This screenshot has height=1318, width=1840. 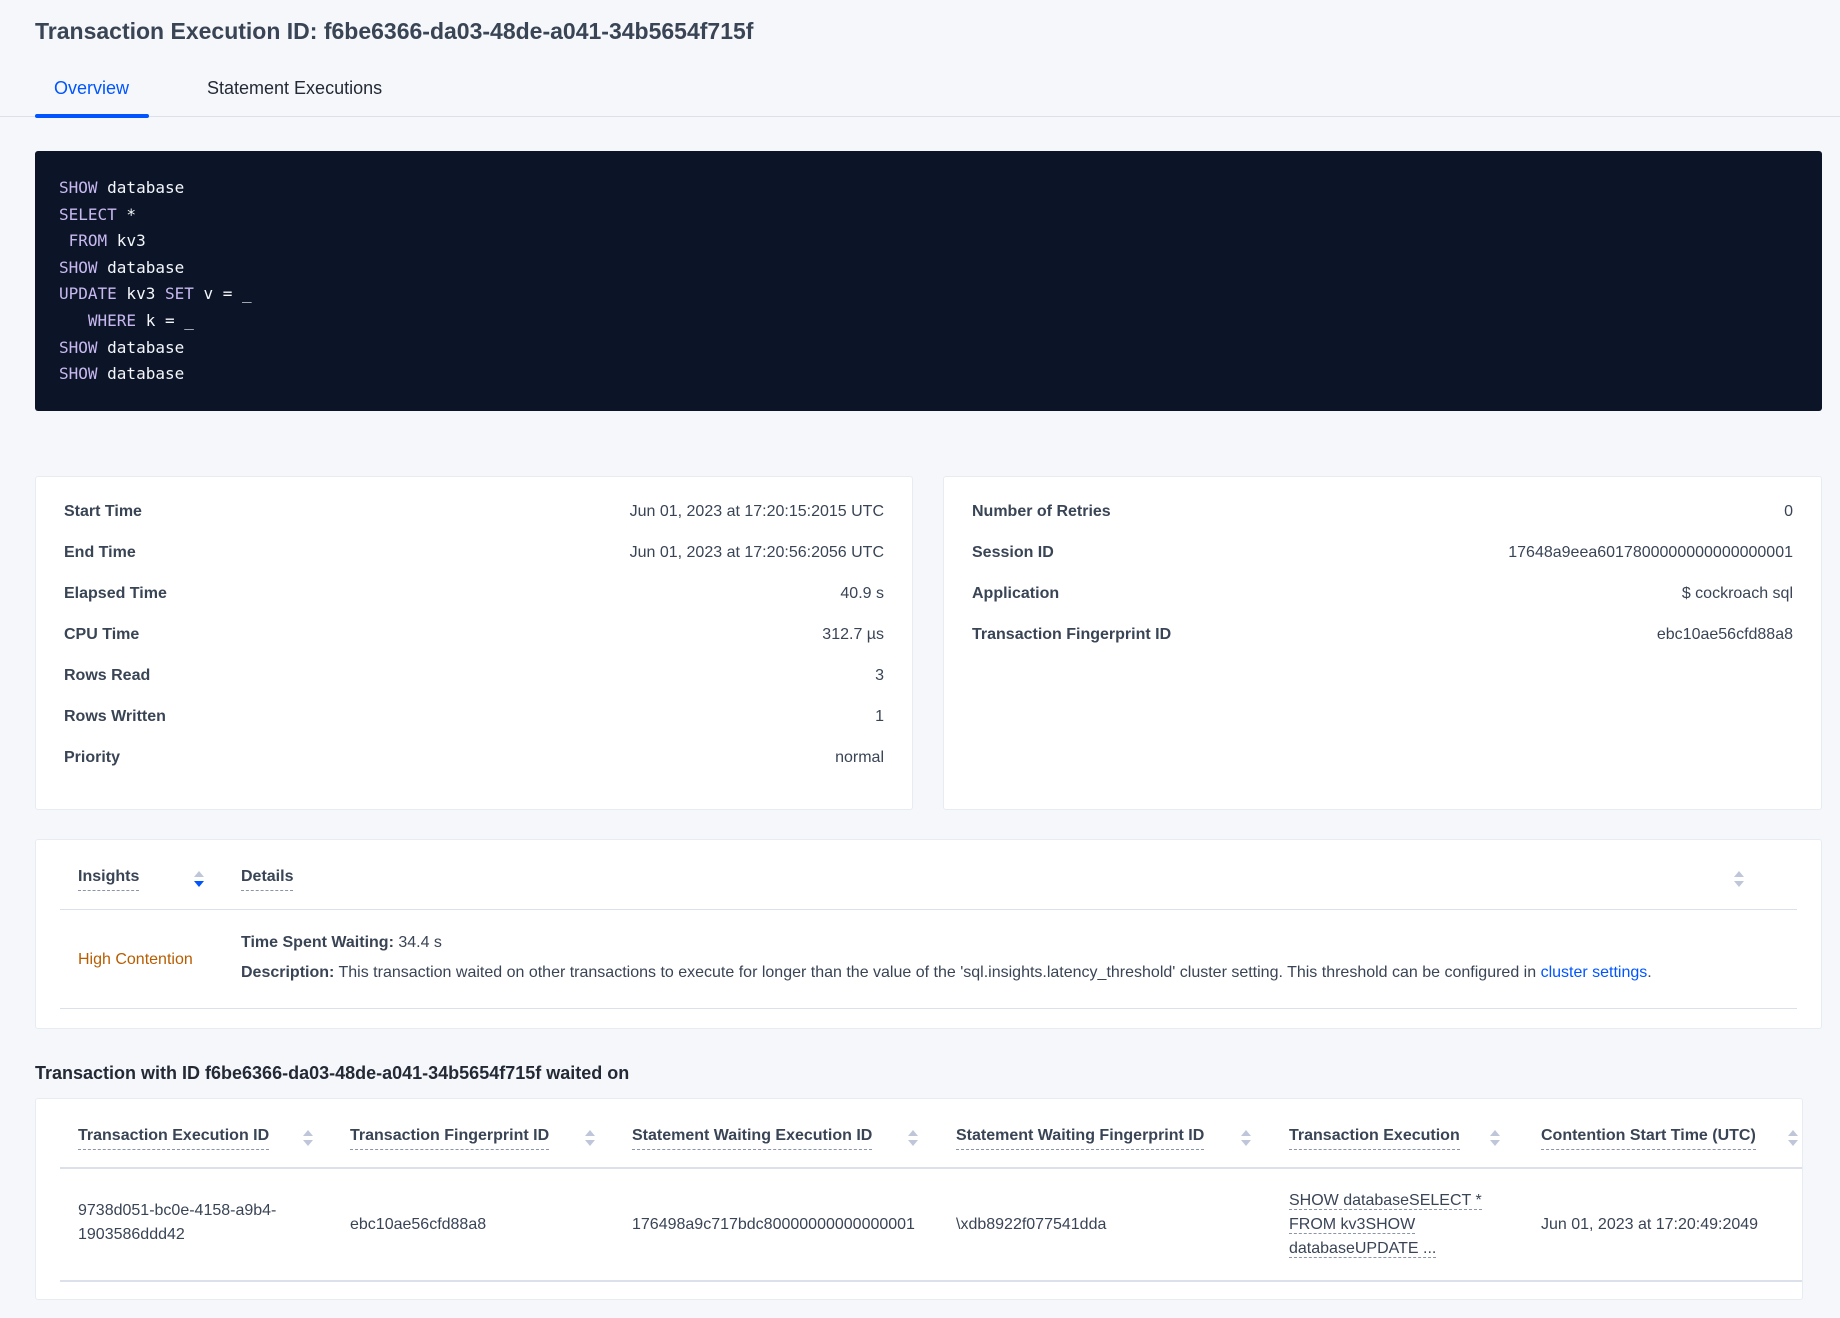 What do you see at coordinates (1374, 1138) in the screenshot?
I see `column-header: Transaction Execution` at bounding box center [1374, 1138].